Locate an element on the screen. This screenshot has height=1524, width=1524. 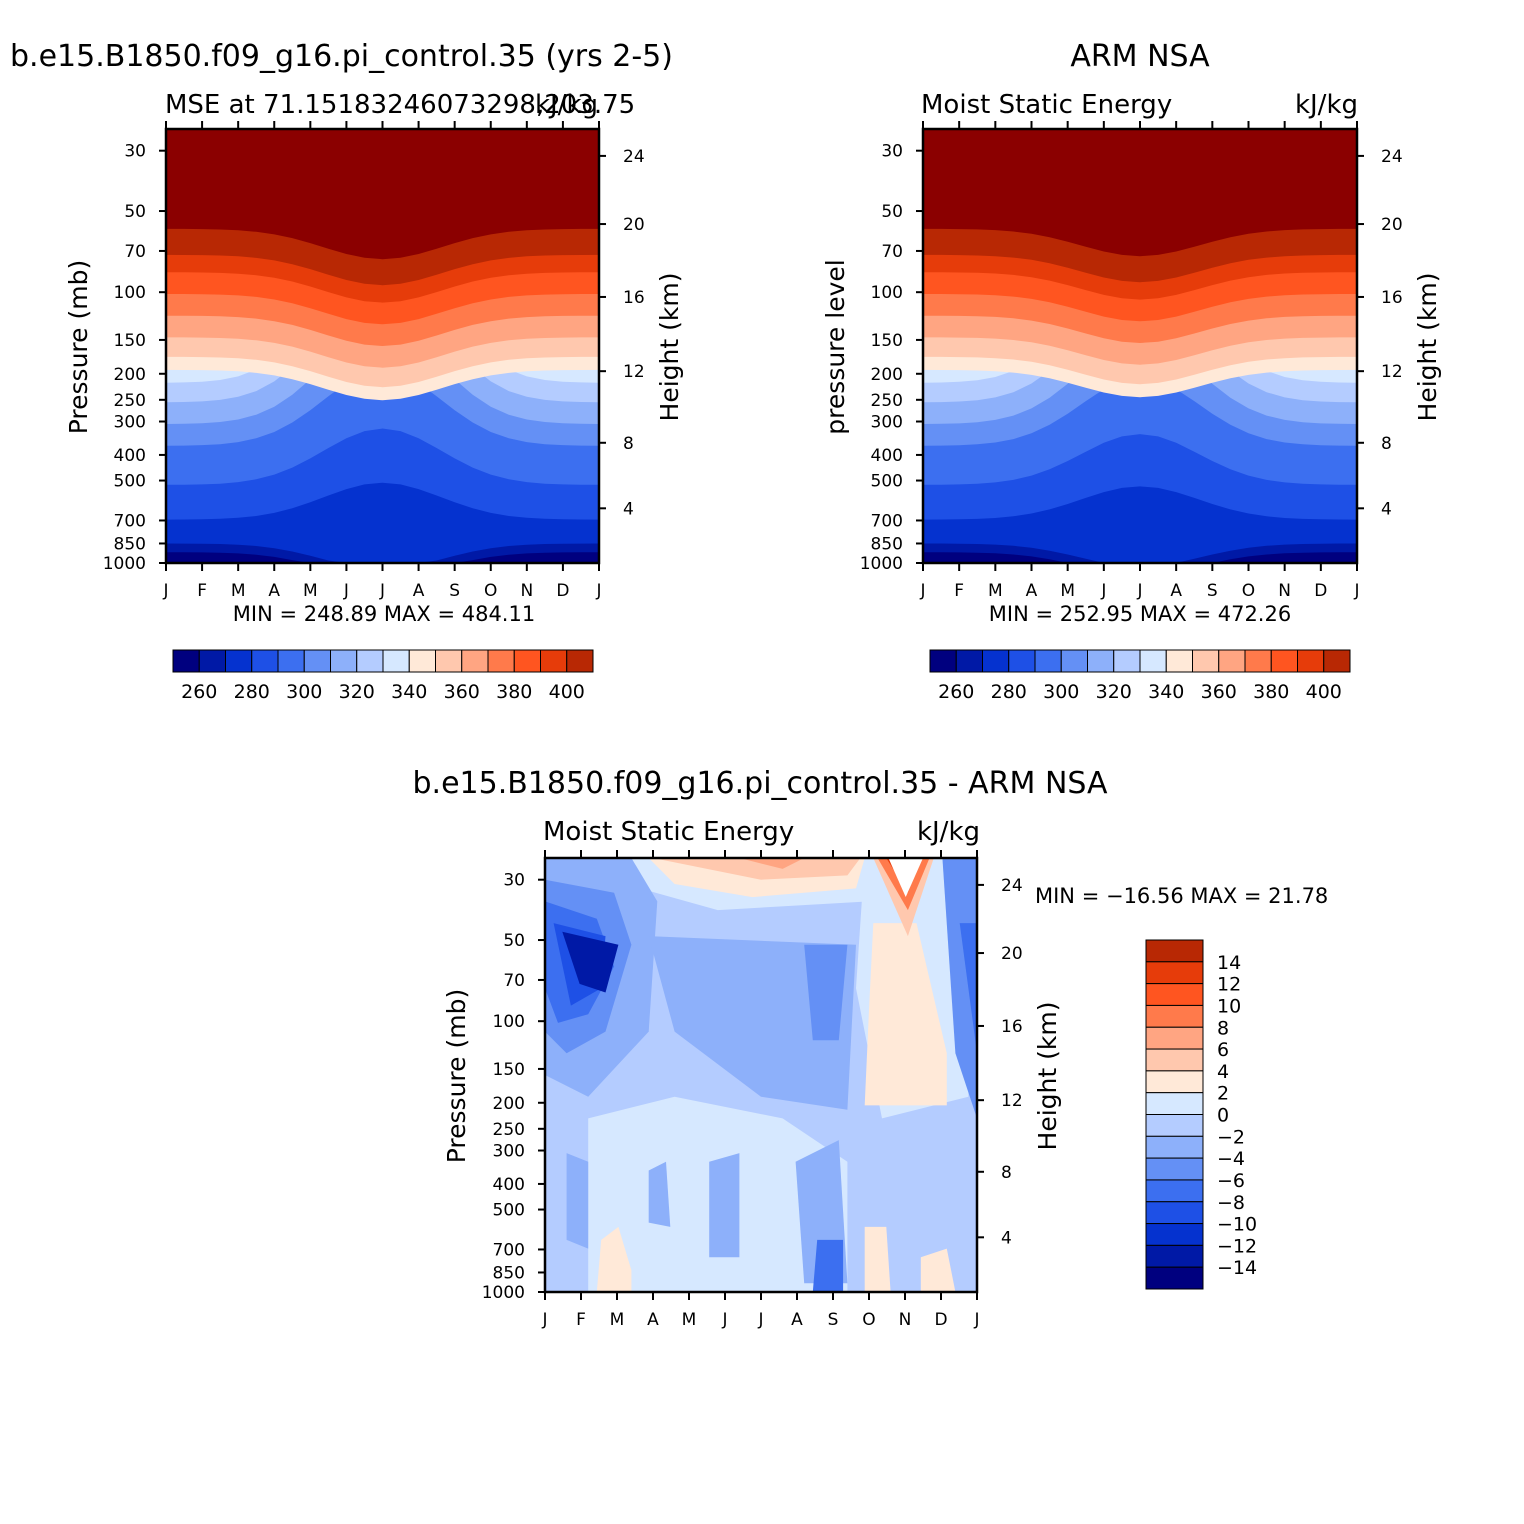
y2-tick-label: 16 is located at coordinates (1012, 1027).